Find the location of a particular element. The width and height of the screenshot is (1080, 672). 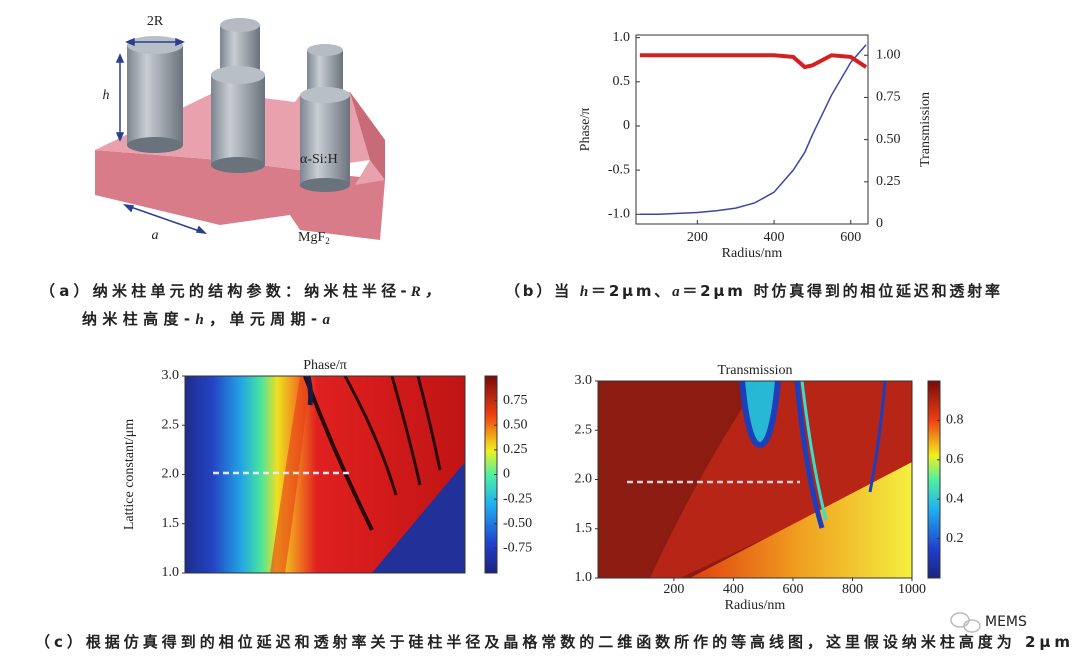

x-tick-label: 1000 is located at coordinates (912, 589).